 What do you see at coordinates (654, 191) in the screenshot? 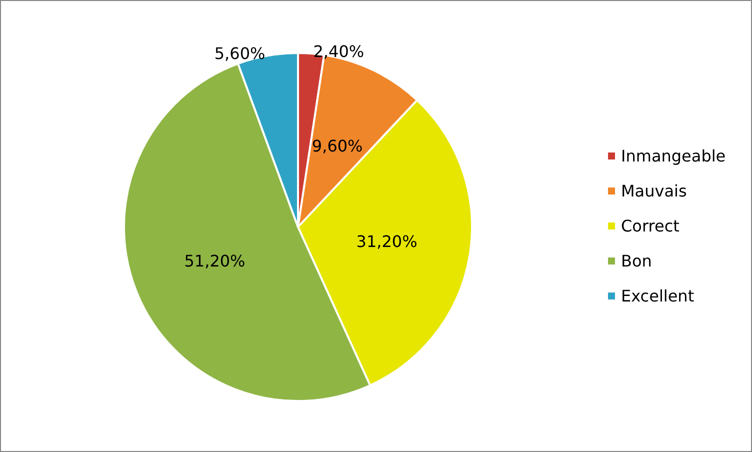
I see `legend-label: Mauvais` at bounding box center [654, 191].